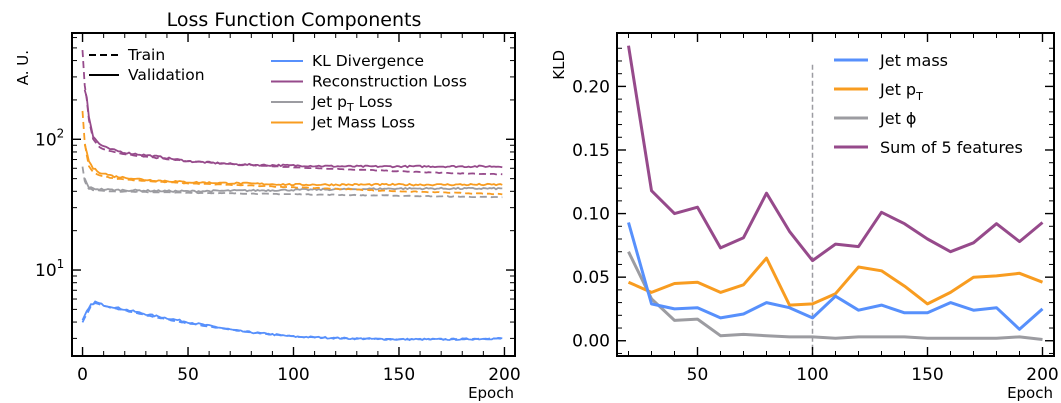 The height and width of the screenshot is (403, 1061). Describe the element at coordinates (928, 104) in the screenshot. I see `right-legend: Jet mass Jet pT Jet ϕ Sum of 5 features` at that location.